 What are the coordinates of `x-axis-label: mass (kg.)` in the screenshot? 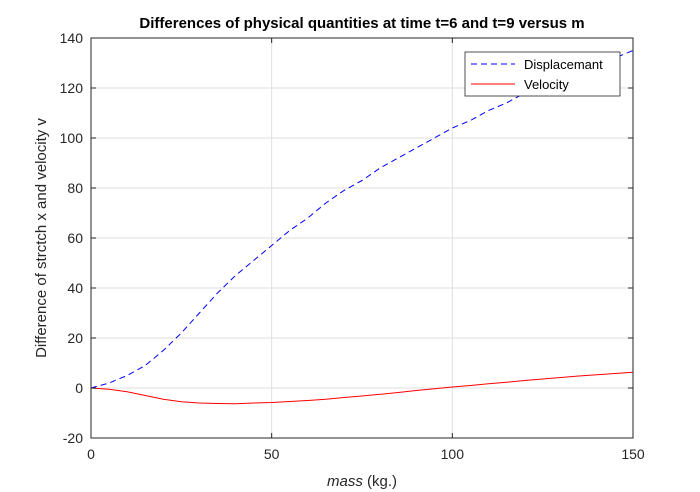 It's located at (362, 481).